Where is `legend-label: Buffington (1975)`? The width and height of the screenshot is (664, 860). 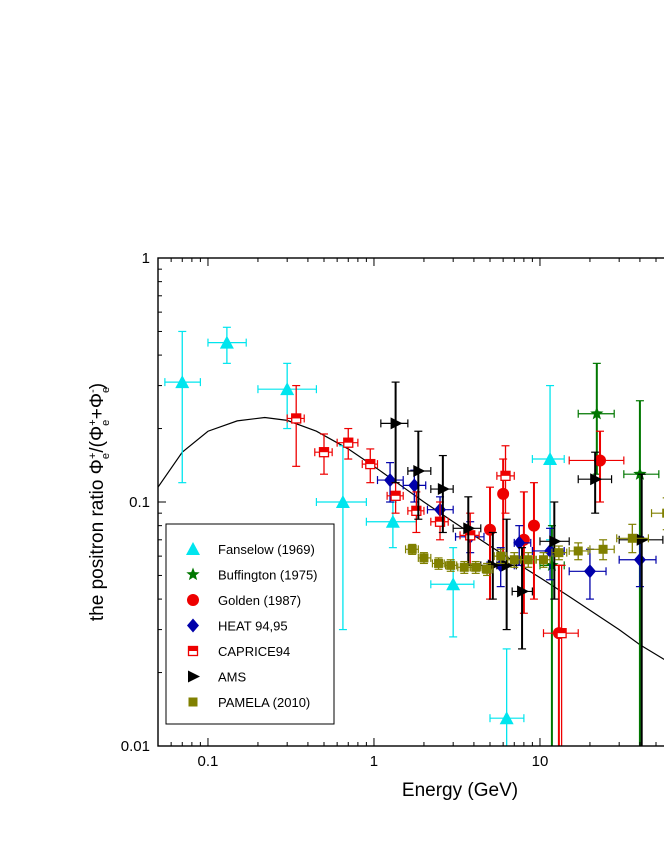 legend-label: Buffington (1975) is located at coordinates (268, 575).